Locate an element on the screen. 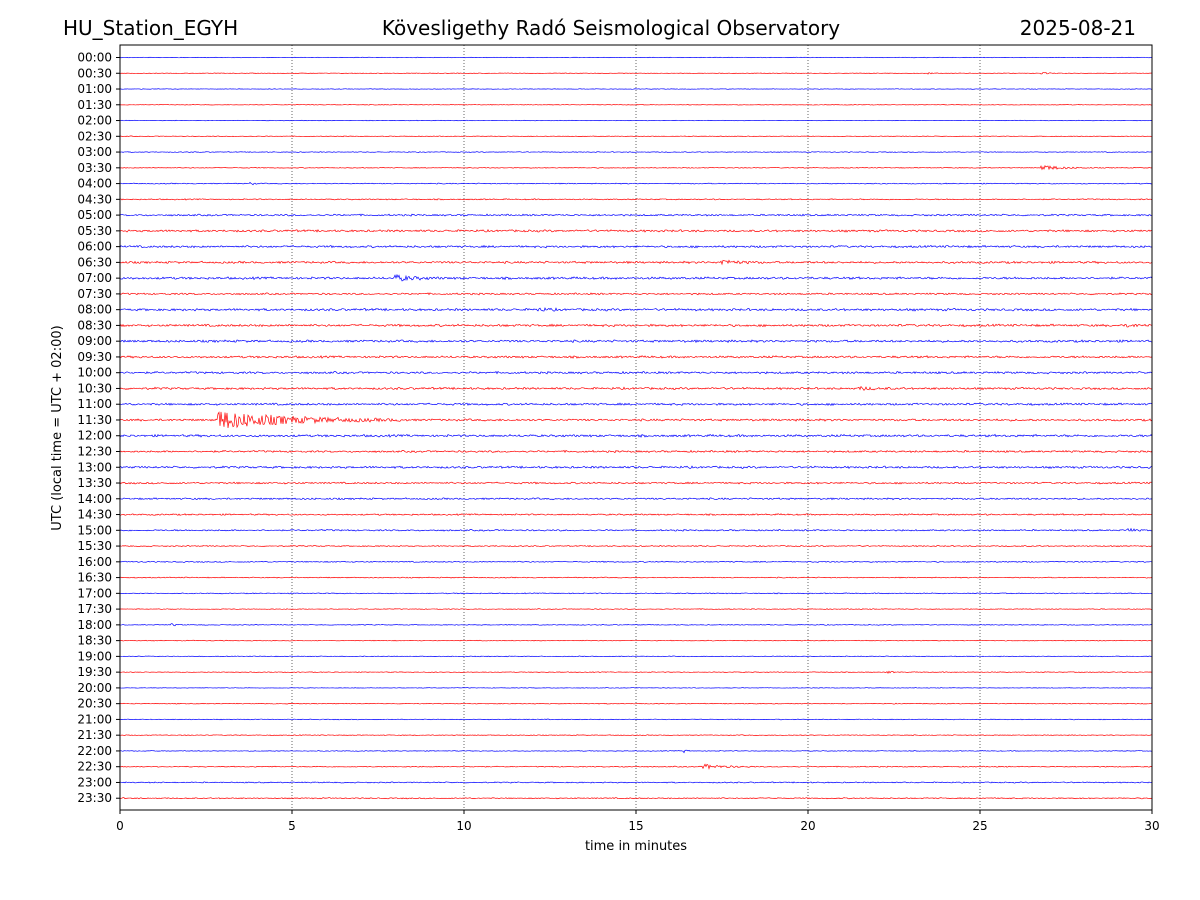 This screenshot has width=1200, height=900. y-tick-label: 15:30 is located at coordinates (94, 546).